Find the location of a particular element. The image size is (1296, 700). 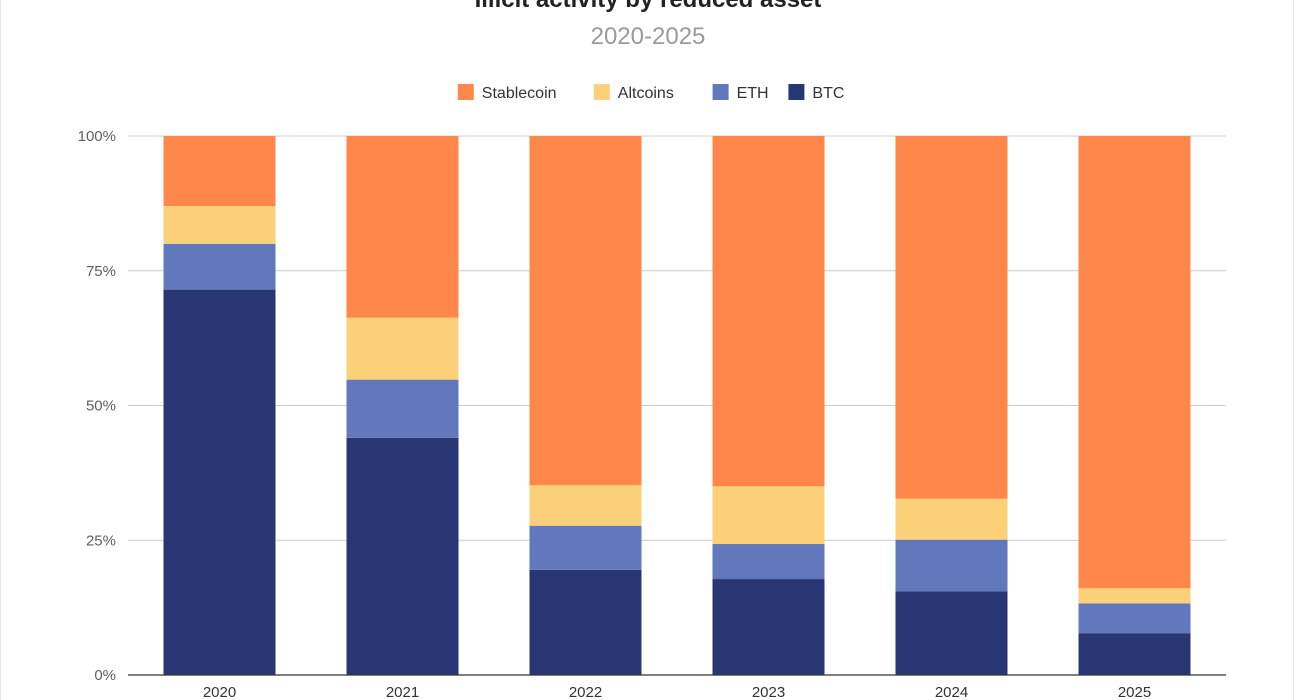

x-tick-label: 2024 is located at coordinates (951, 692).